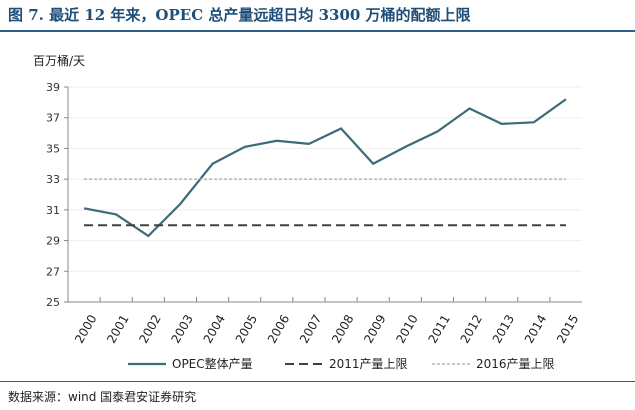  I want to click on x-tick-label: 2002, so click(149, 328).